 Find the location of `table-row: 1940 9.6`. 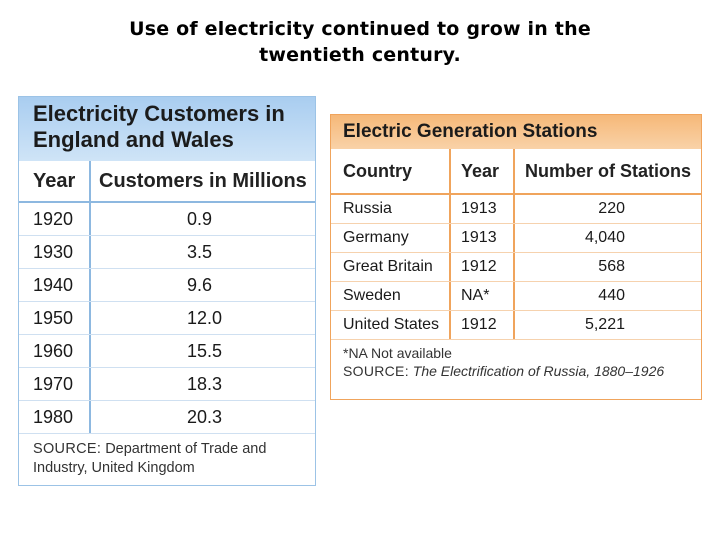

table-row: 1940 9.6 is located at coordinates (167, 285).